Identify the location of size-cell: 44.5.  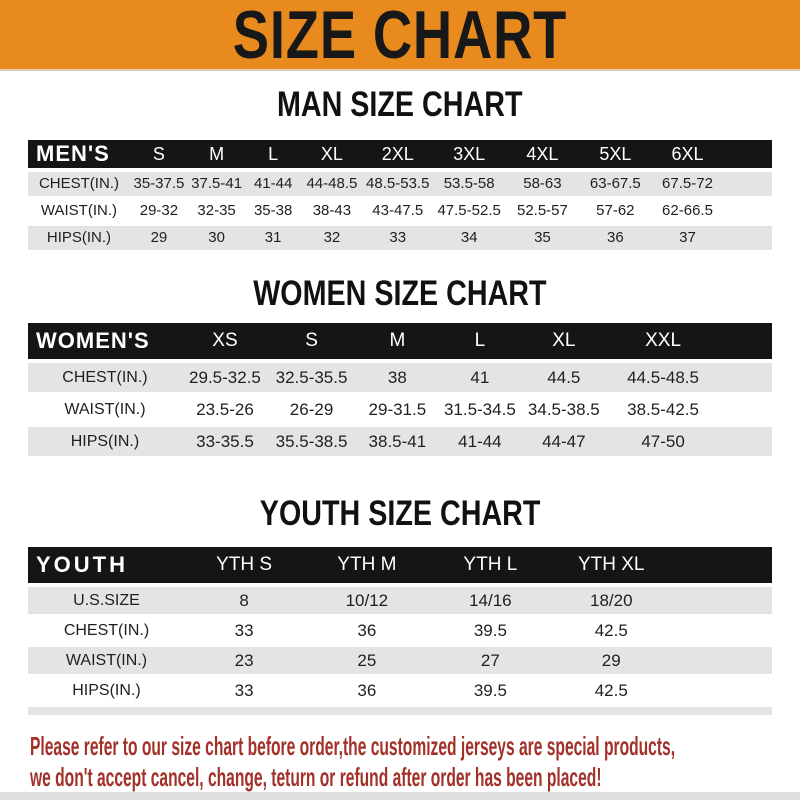
(564, 378).